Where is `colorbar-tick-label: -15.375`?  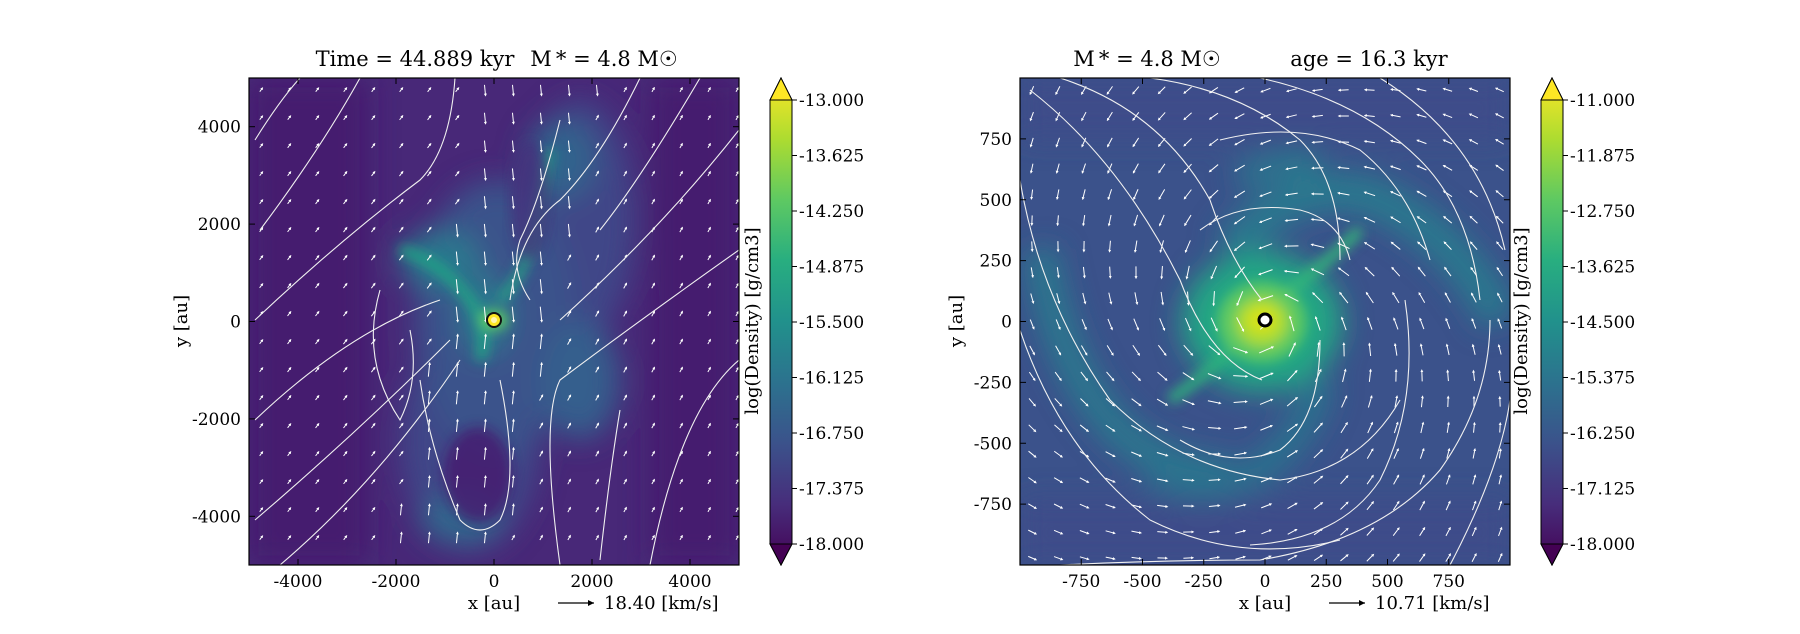 colorbar-tick-label: -15.375 is located at coordinates (1602, 379).